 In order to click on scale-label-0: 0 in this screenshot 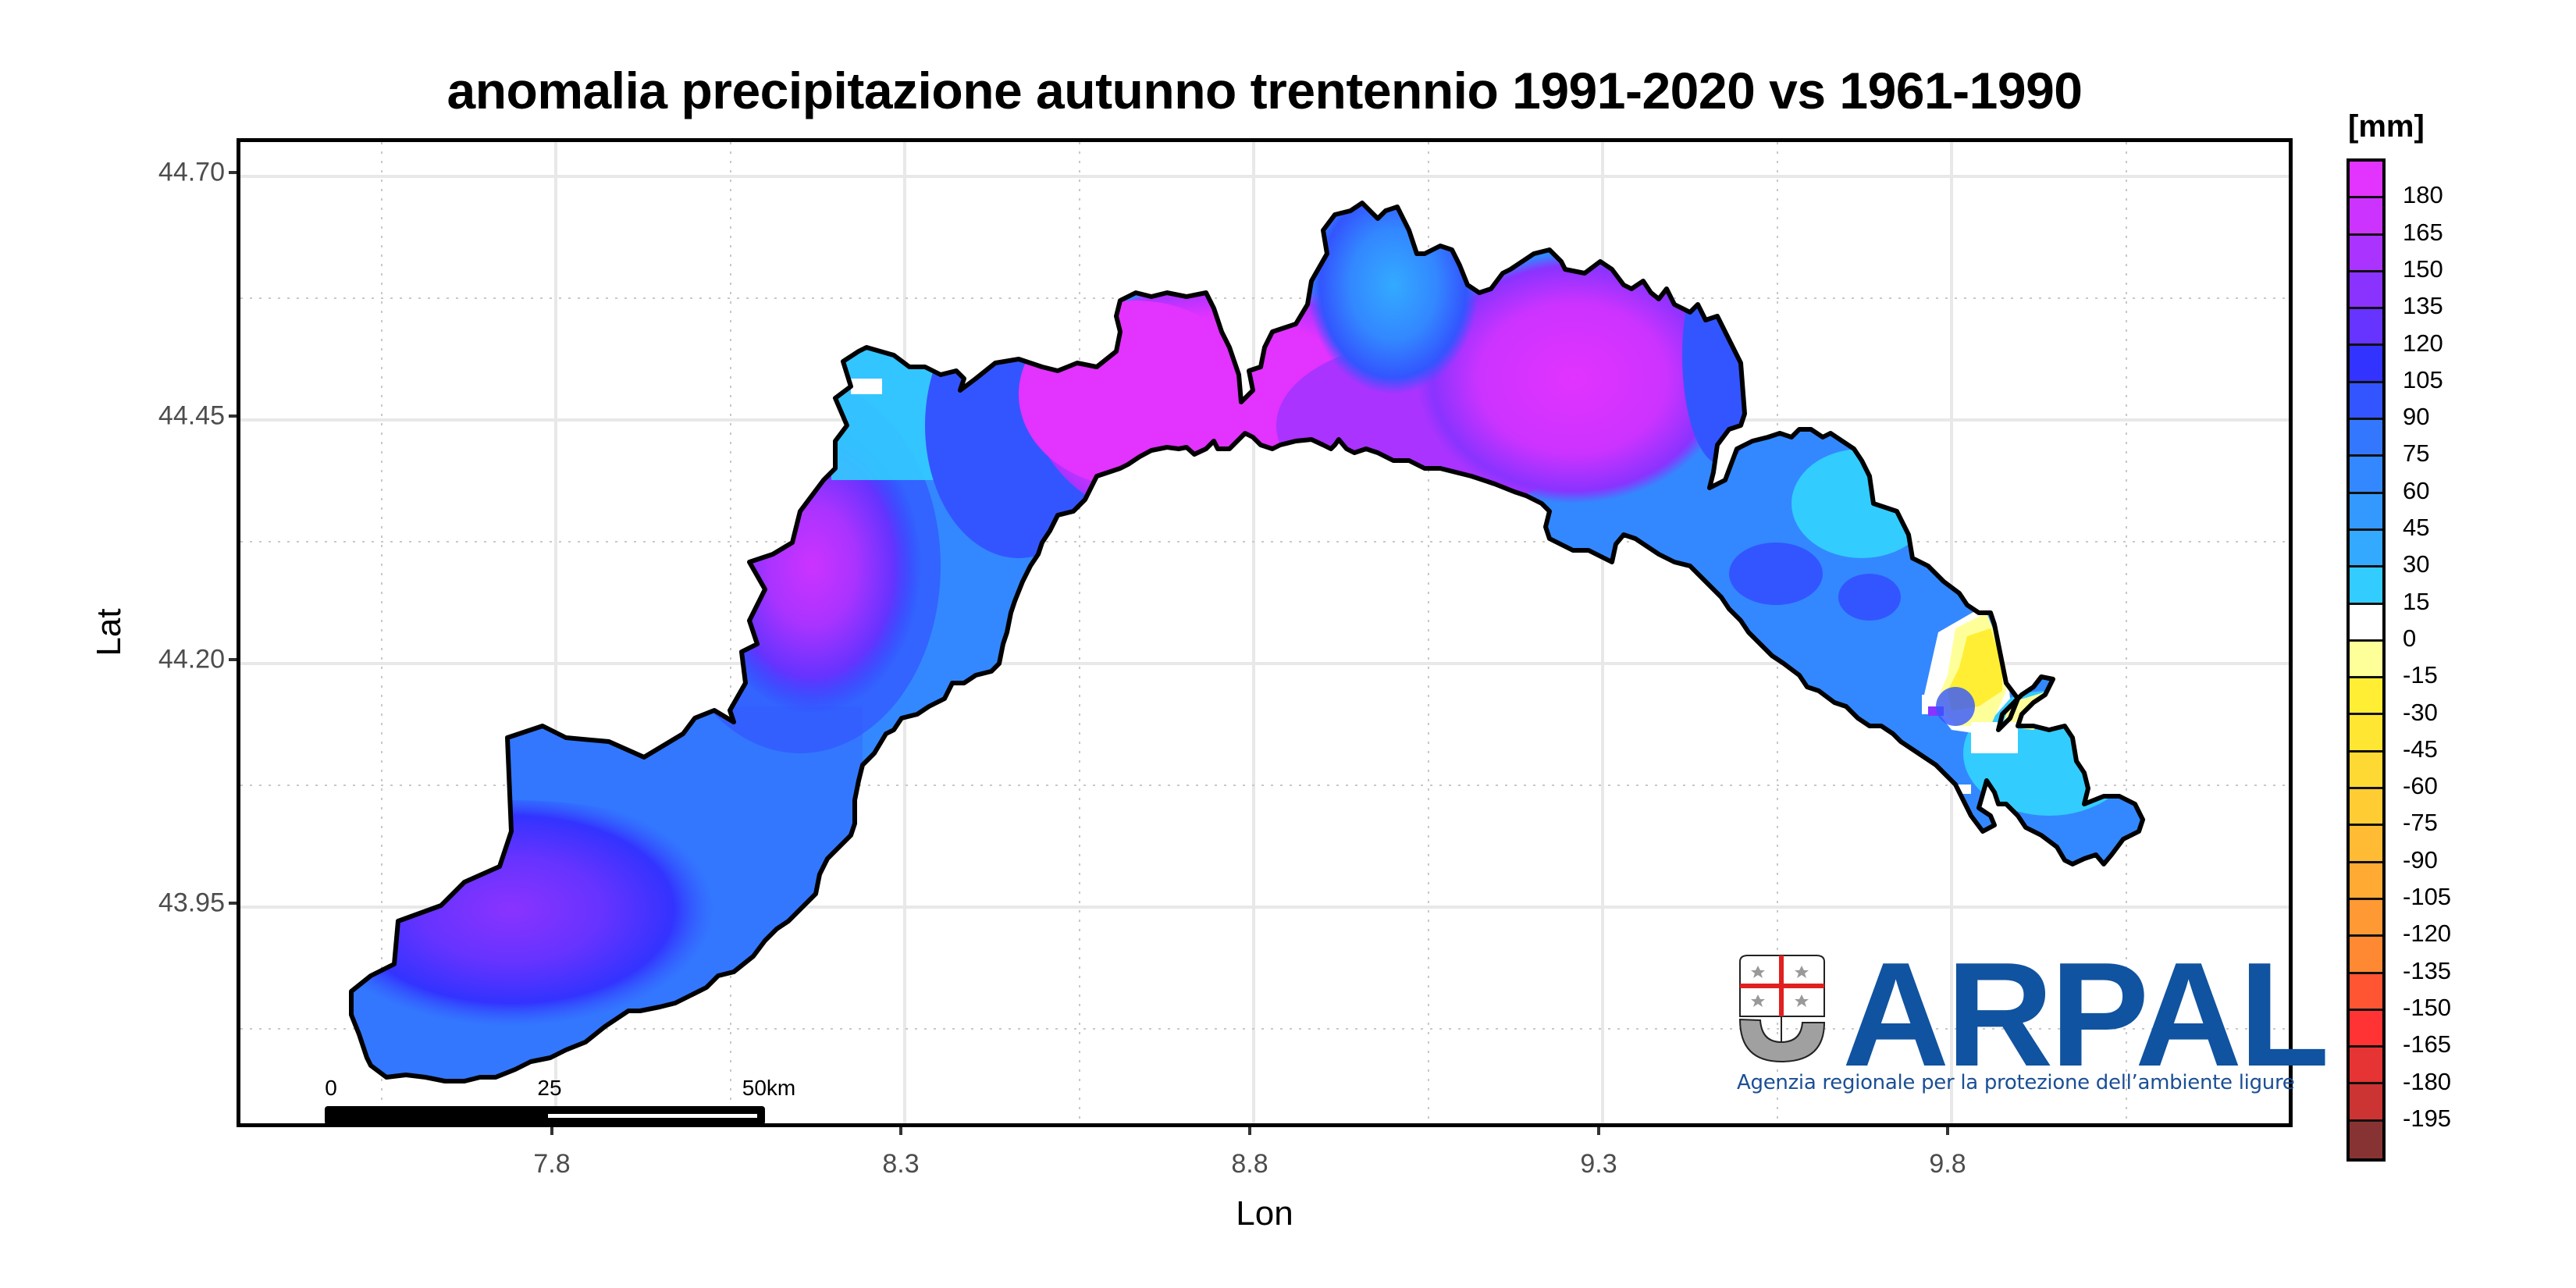, I will do `click(331, 1088)`.